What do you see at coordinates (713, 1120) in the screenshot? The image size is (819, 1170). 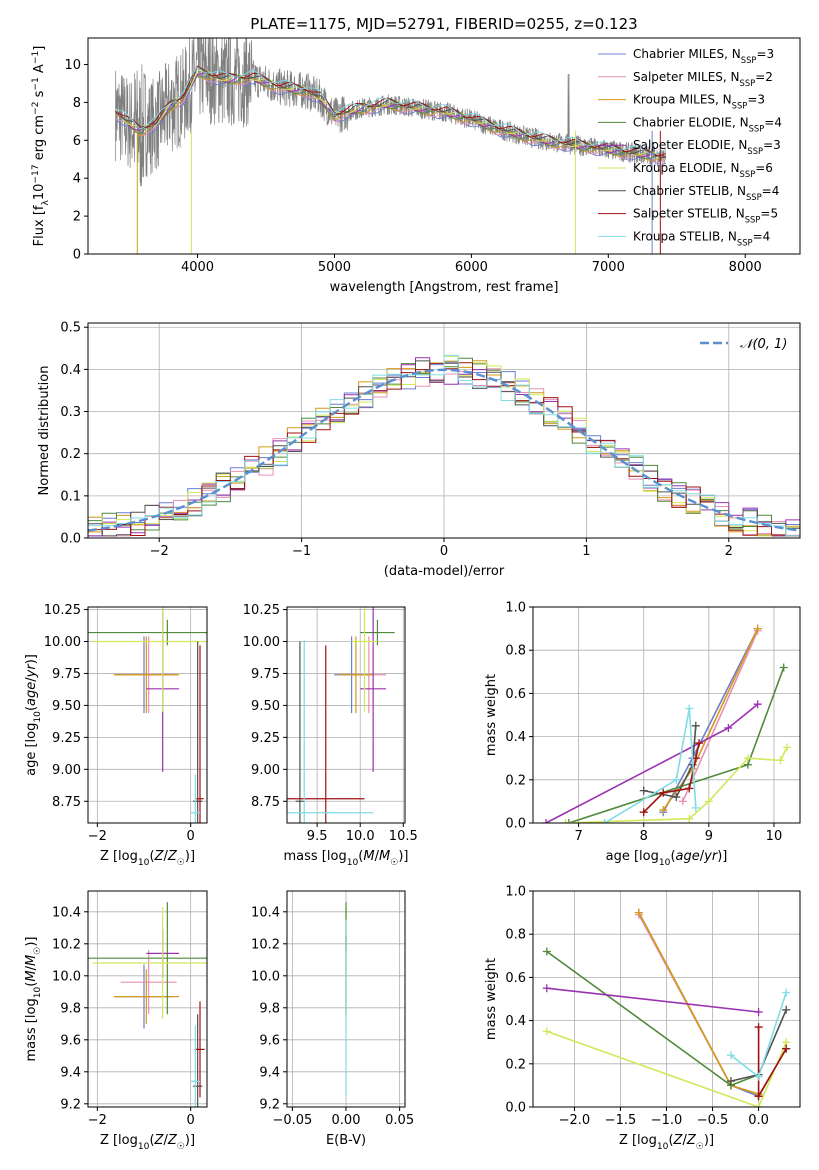 I see `x-tick-label: −0.5` at bounding box center [713, 1120].